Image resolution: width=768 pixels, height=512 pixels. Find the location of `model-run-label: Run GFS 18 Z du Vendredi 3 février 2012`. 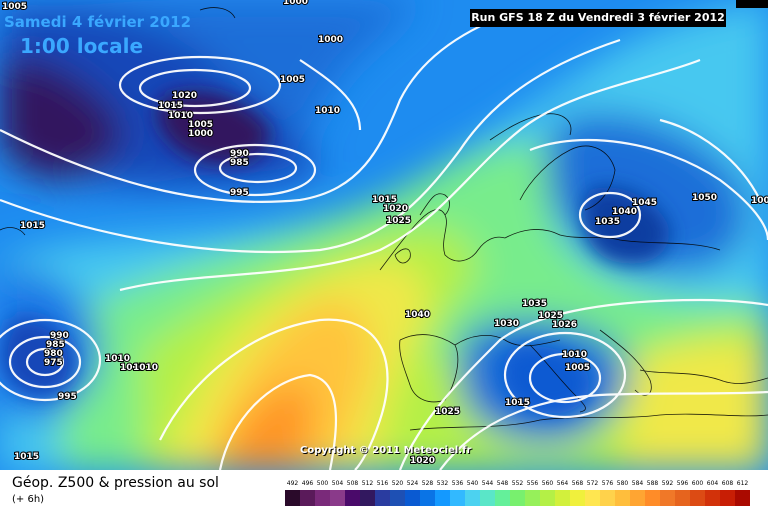

model-run-label: Run GFS 18 Z du Vendredi 3 février 2012 is located at coordinates (598, 18).